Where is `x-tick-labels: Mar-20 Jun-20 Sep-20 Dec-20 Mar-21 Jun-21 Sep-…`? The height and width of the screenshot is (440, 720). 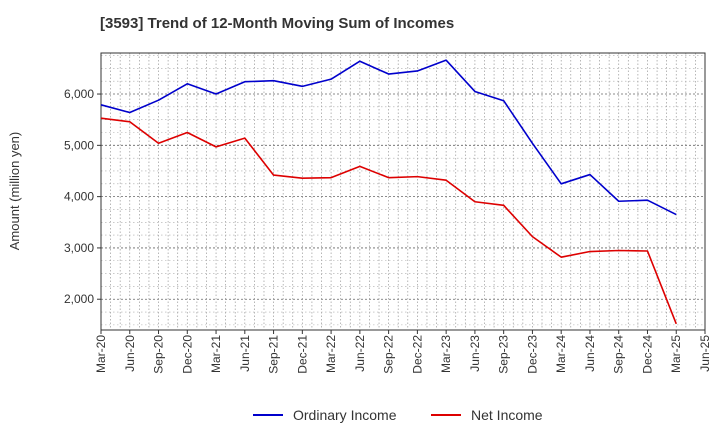
x-tick-labels: Mar-20 Jun-20 Sep-20 Dec-20 Mar-21 Jun-21 Sep-… is located at coordinates (403, 352).